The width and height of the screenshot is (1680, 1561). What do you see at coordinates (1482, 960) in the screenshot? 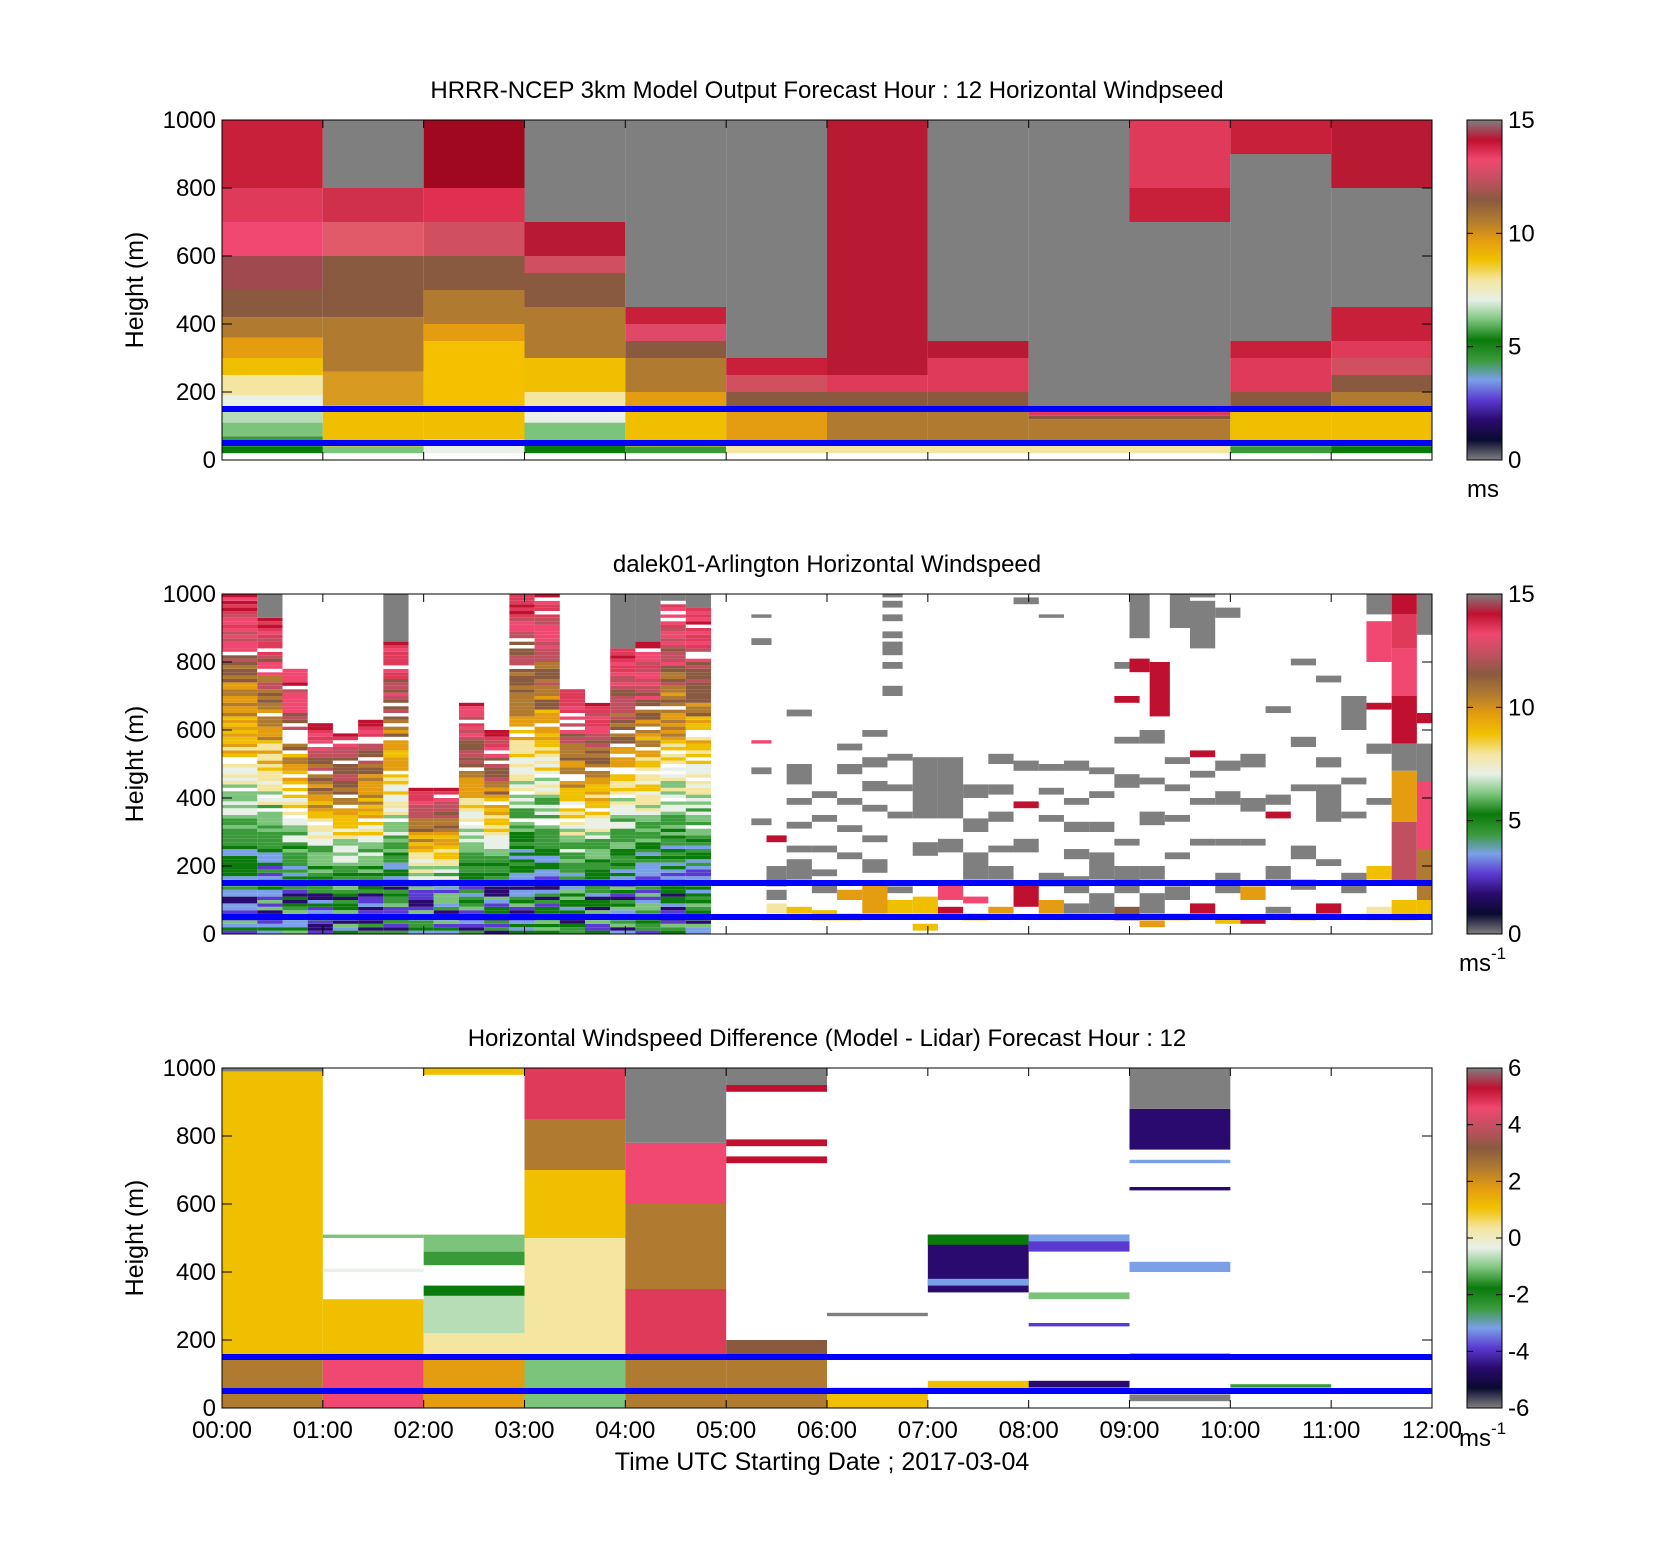
I see `colorbar-unit: ms-1` at bounding box center [1482, 960].